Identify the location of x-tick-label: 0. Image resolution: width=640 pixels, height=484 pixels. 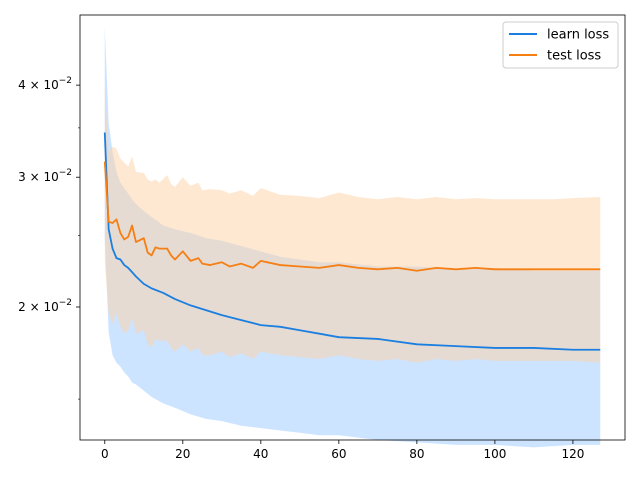
(105, 454).